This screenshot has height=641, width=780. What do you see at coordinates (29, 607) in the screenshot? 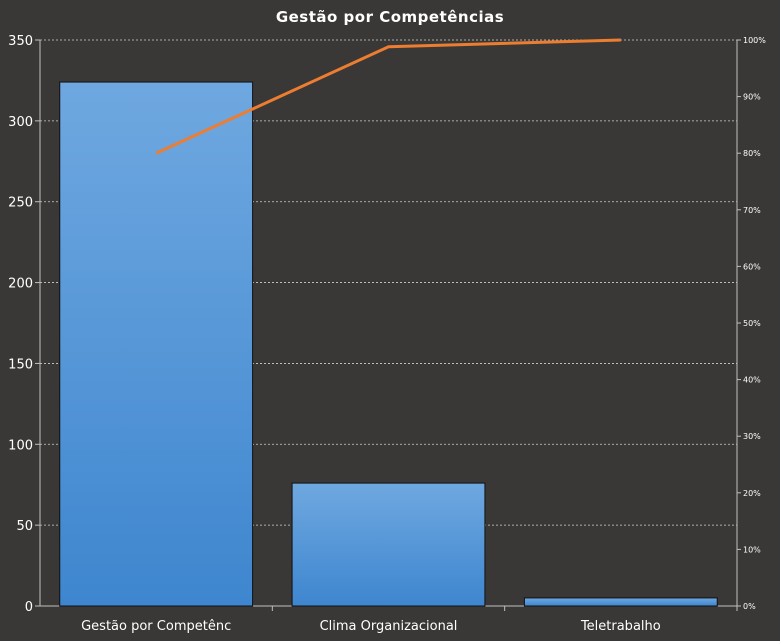
I see `y-axis-tick-label: 0` at bounding box center [29, 607].